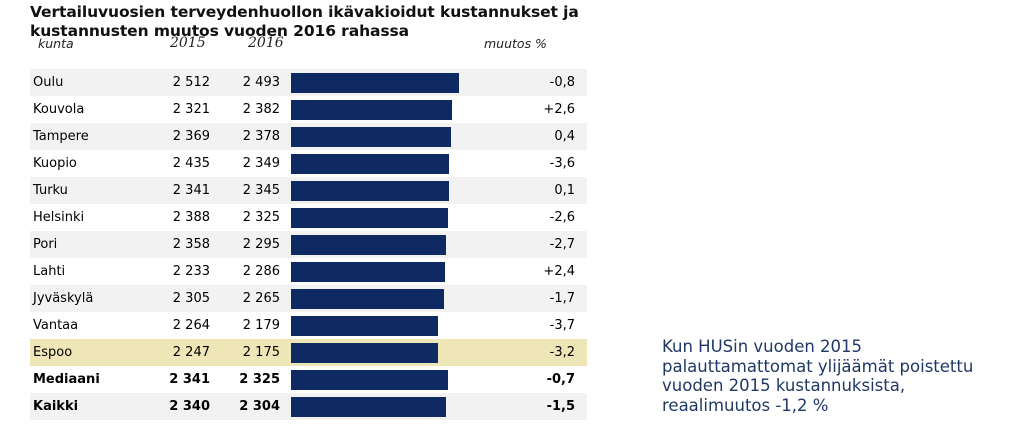 This screenshot has height=428, width=1024. Describe the element at coordinates (191, 298) in the screenshot. I see `value-2015: 2 305` at that location.